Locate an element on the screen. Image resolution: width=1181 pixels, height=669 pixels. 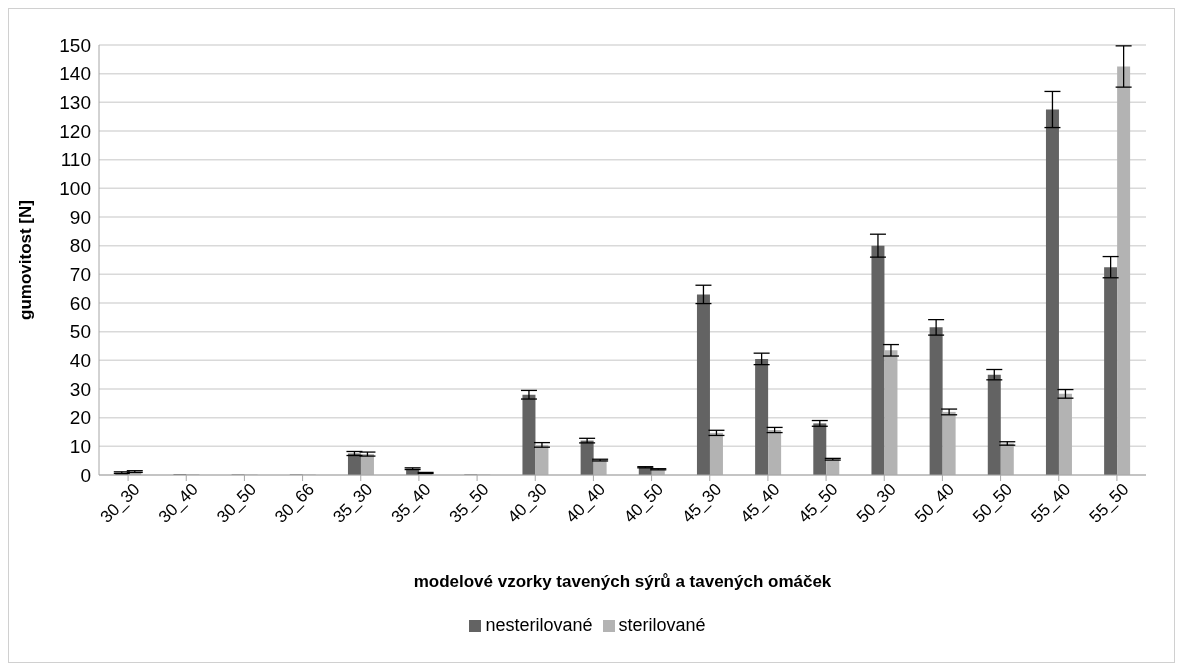
legend-label: nesterilované is located at coordinates (539, 625).